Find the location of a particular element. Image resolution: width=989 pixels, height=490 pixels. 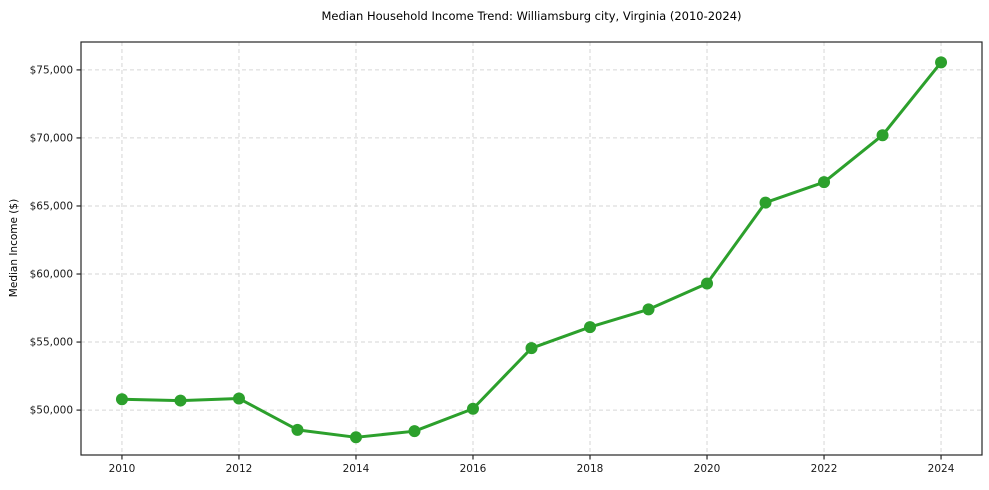

x-tick-label: 2012 is located at coordinates (239, 469).